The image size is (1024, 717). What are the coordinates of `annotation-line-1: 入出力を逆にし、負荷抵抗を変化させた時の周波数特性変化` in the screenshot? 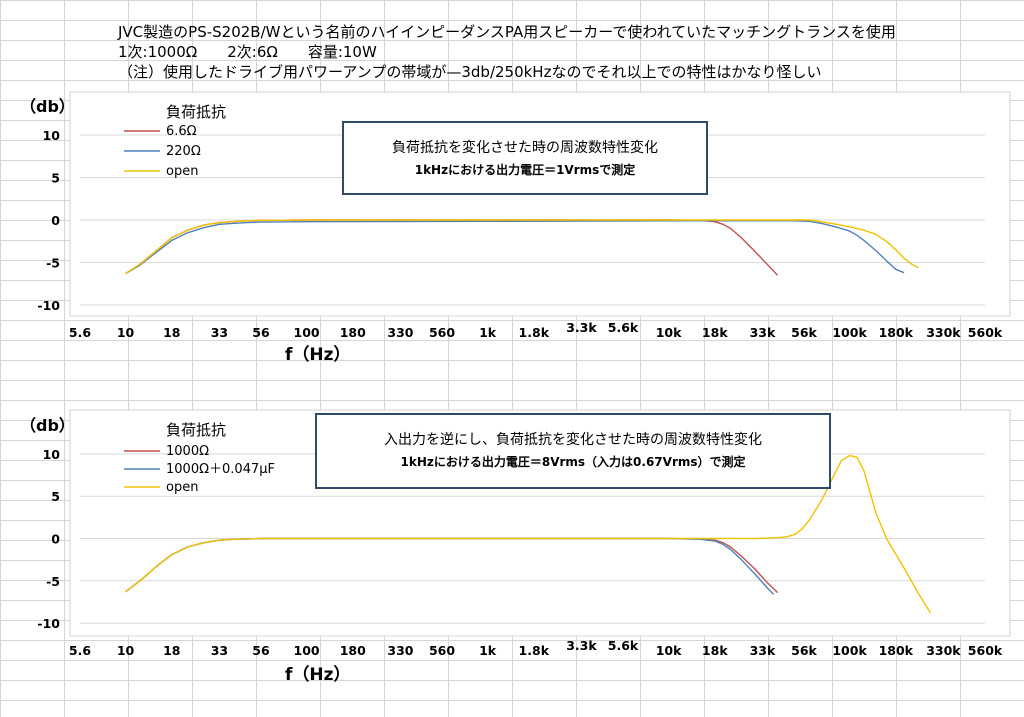 It's located at (573, 439).